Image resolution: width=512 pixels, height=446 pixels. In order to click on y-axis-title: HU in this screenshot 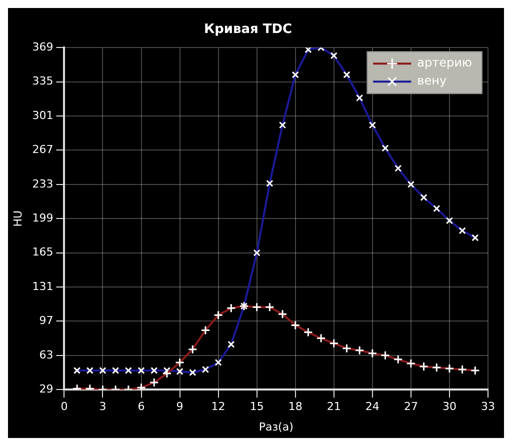, I will do `click(17, 218)`.